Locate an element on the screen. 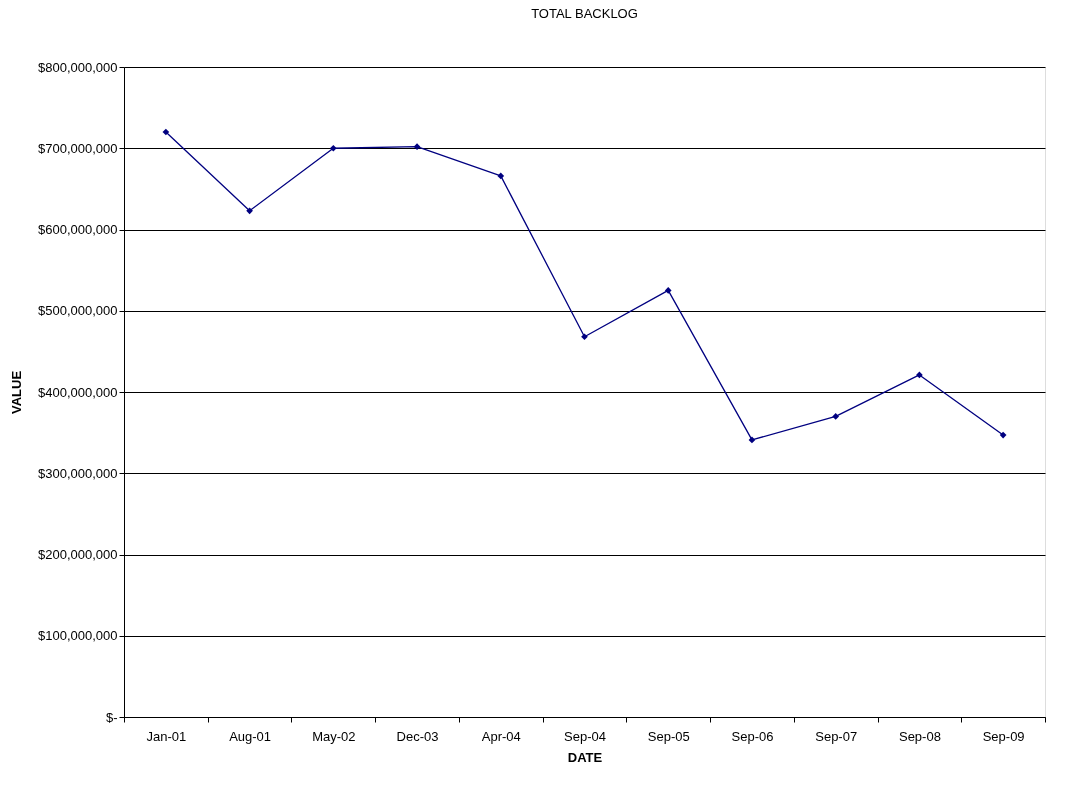  x-tick-label: Sep-04 is located at coordinates (585, 736).